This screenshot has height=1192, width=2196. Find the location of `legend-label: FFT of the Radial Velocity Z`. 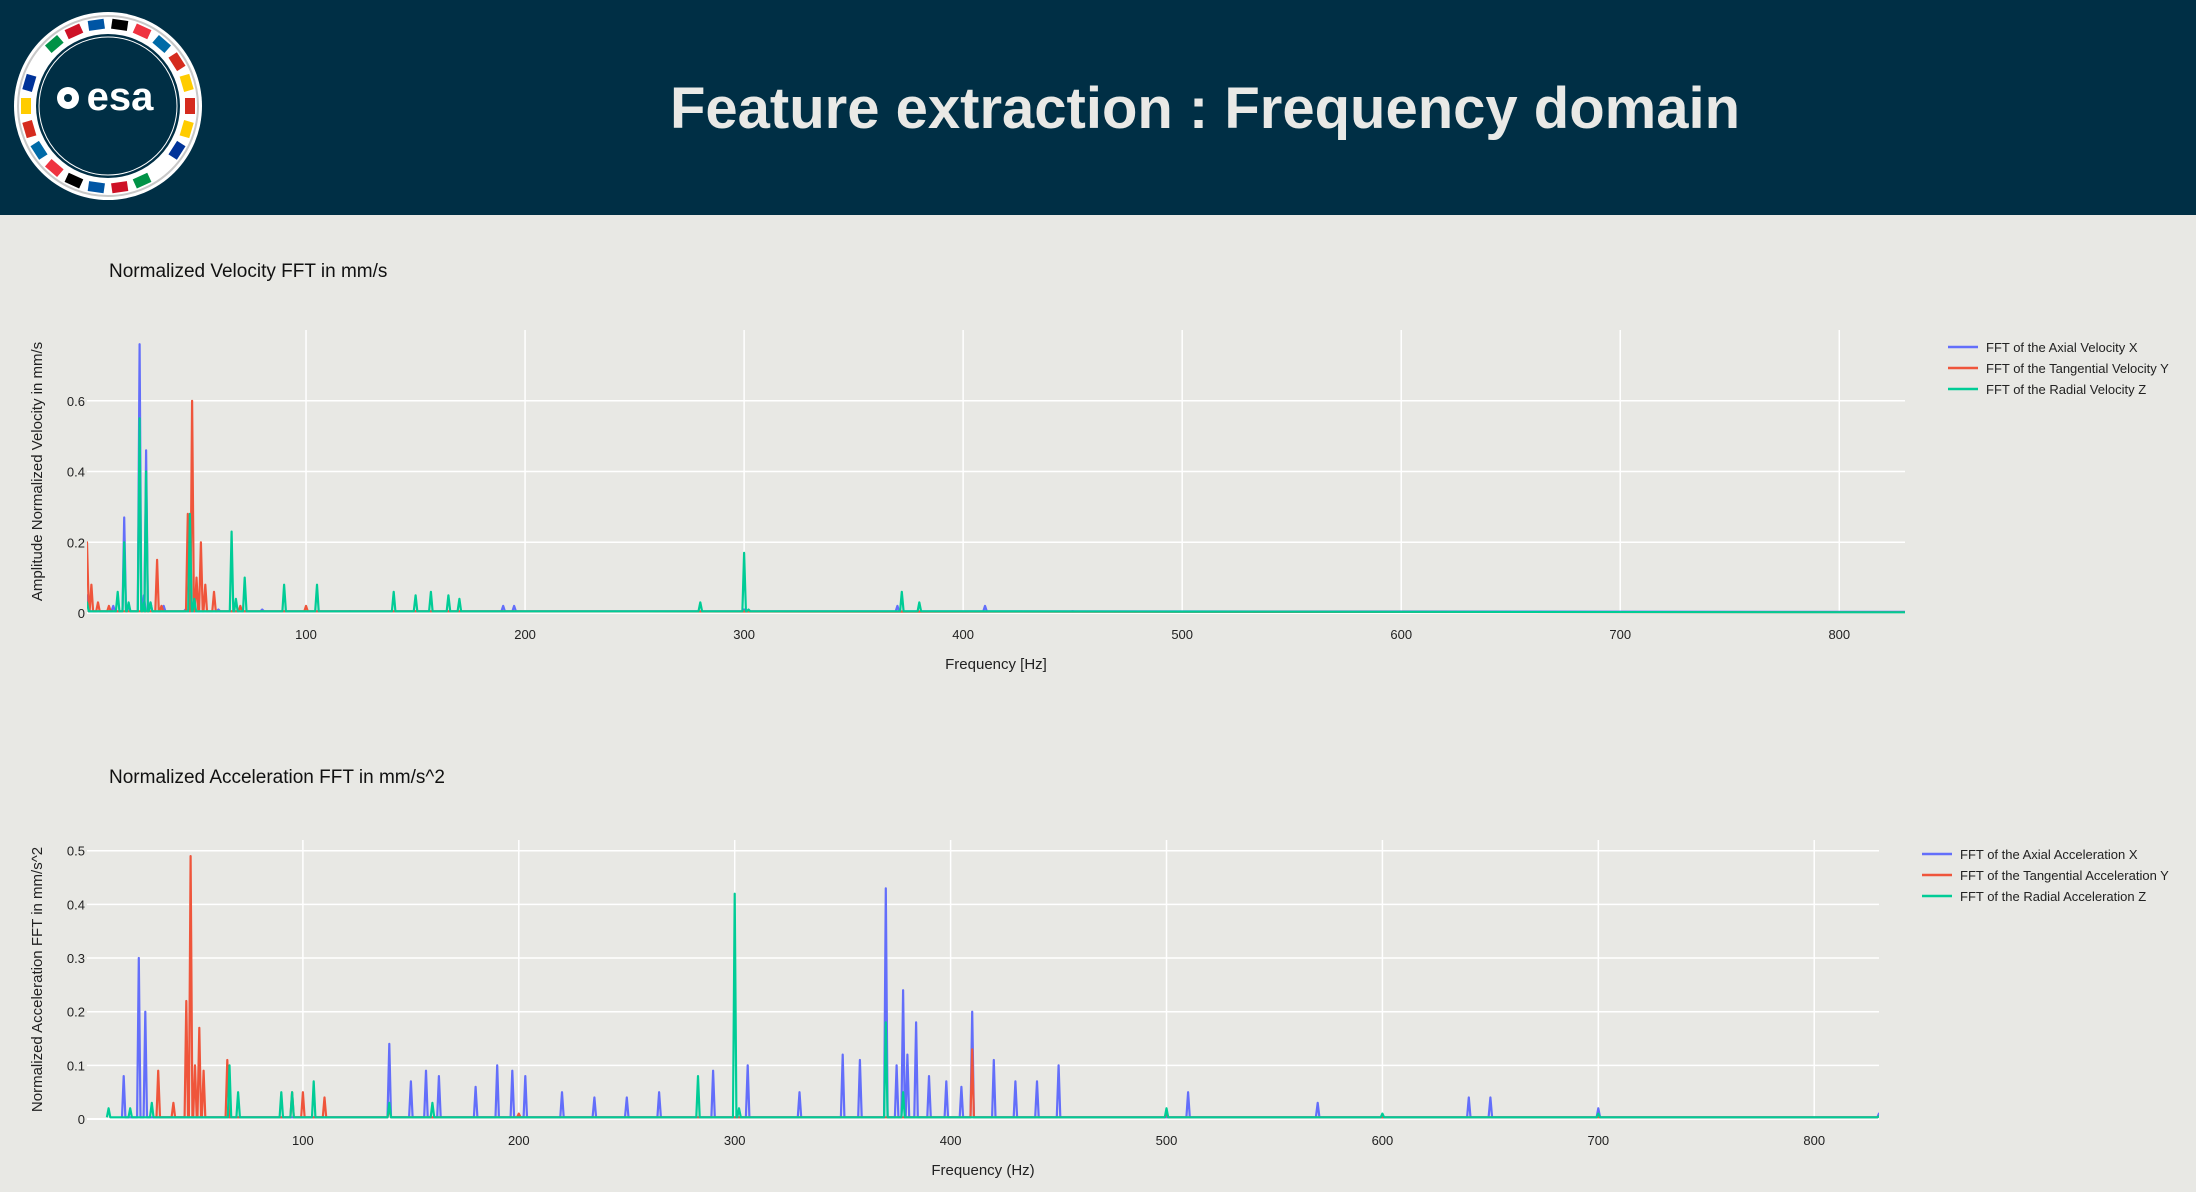

legend-label: FFT of the Radial Velocity Z is located at coordinates (2066, 389).